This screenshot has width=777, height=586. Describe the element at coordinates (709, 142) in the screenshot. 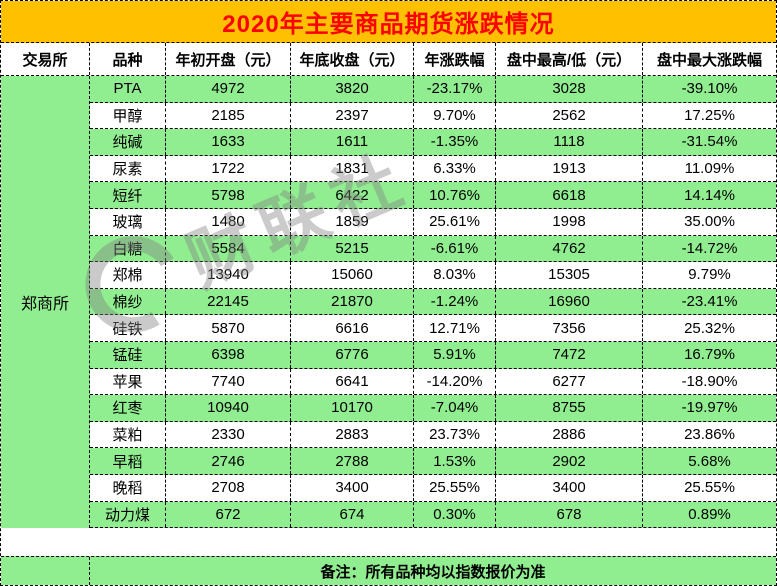

I see `max-change-cell: -31.54%` at that location.